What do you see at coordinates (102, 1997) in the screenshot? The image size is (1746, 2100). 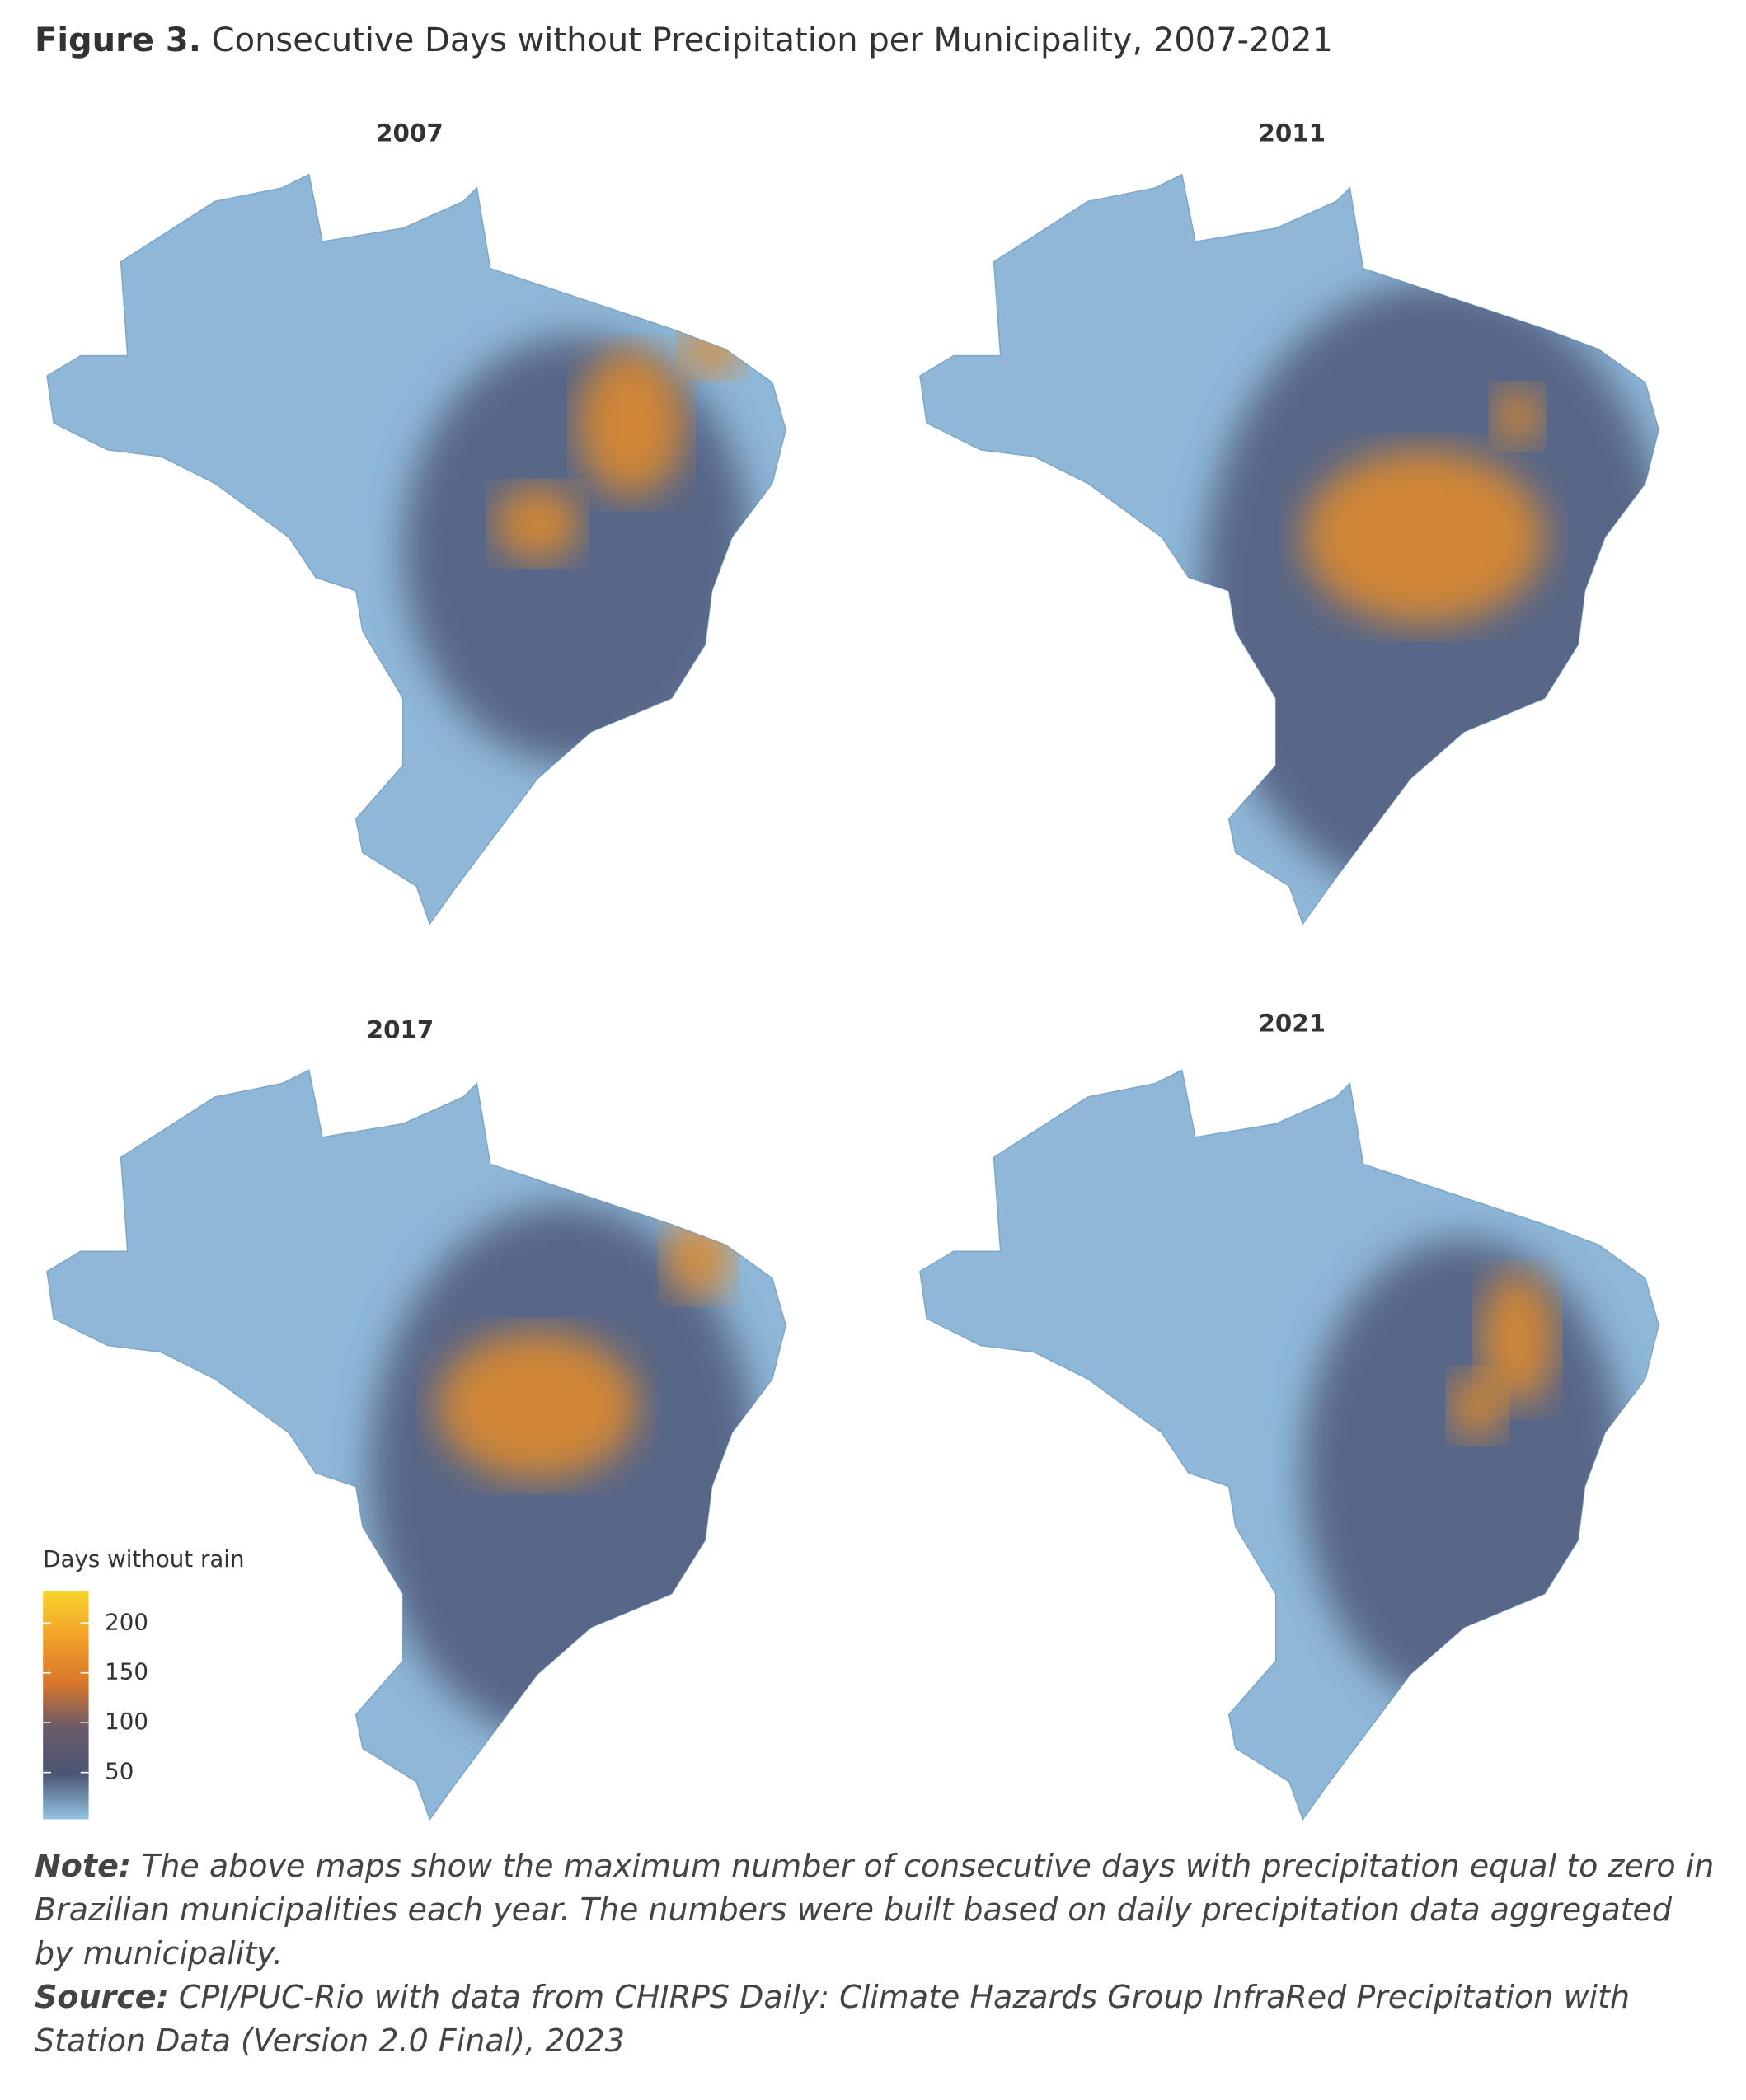 I see `source-label: Source:` at bounding box center [102, 1997].